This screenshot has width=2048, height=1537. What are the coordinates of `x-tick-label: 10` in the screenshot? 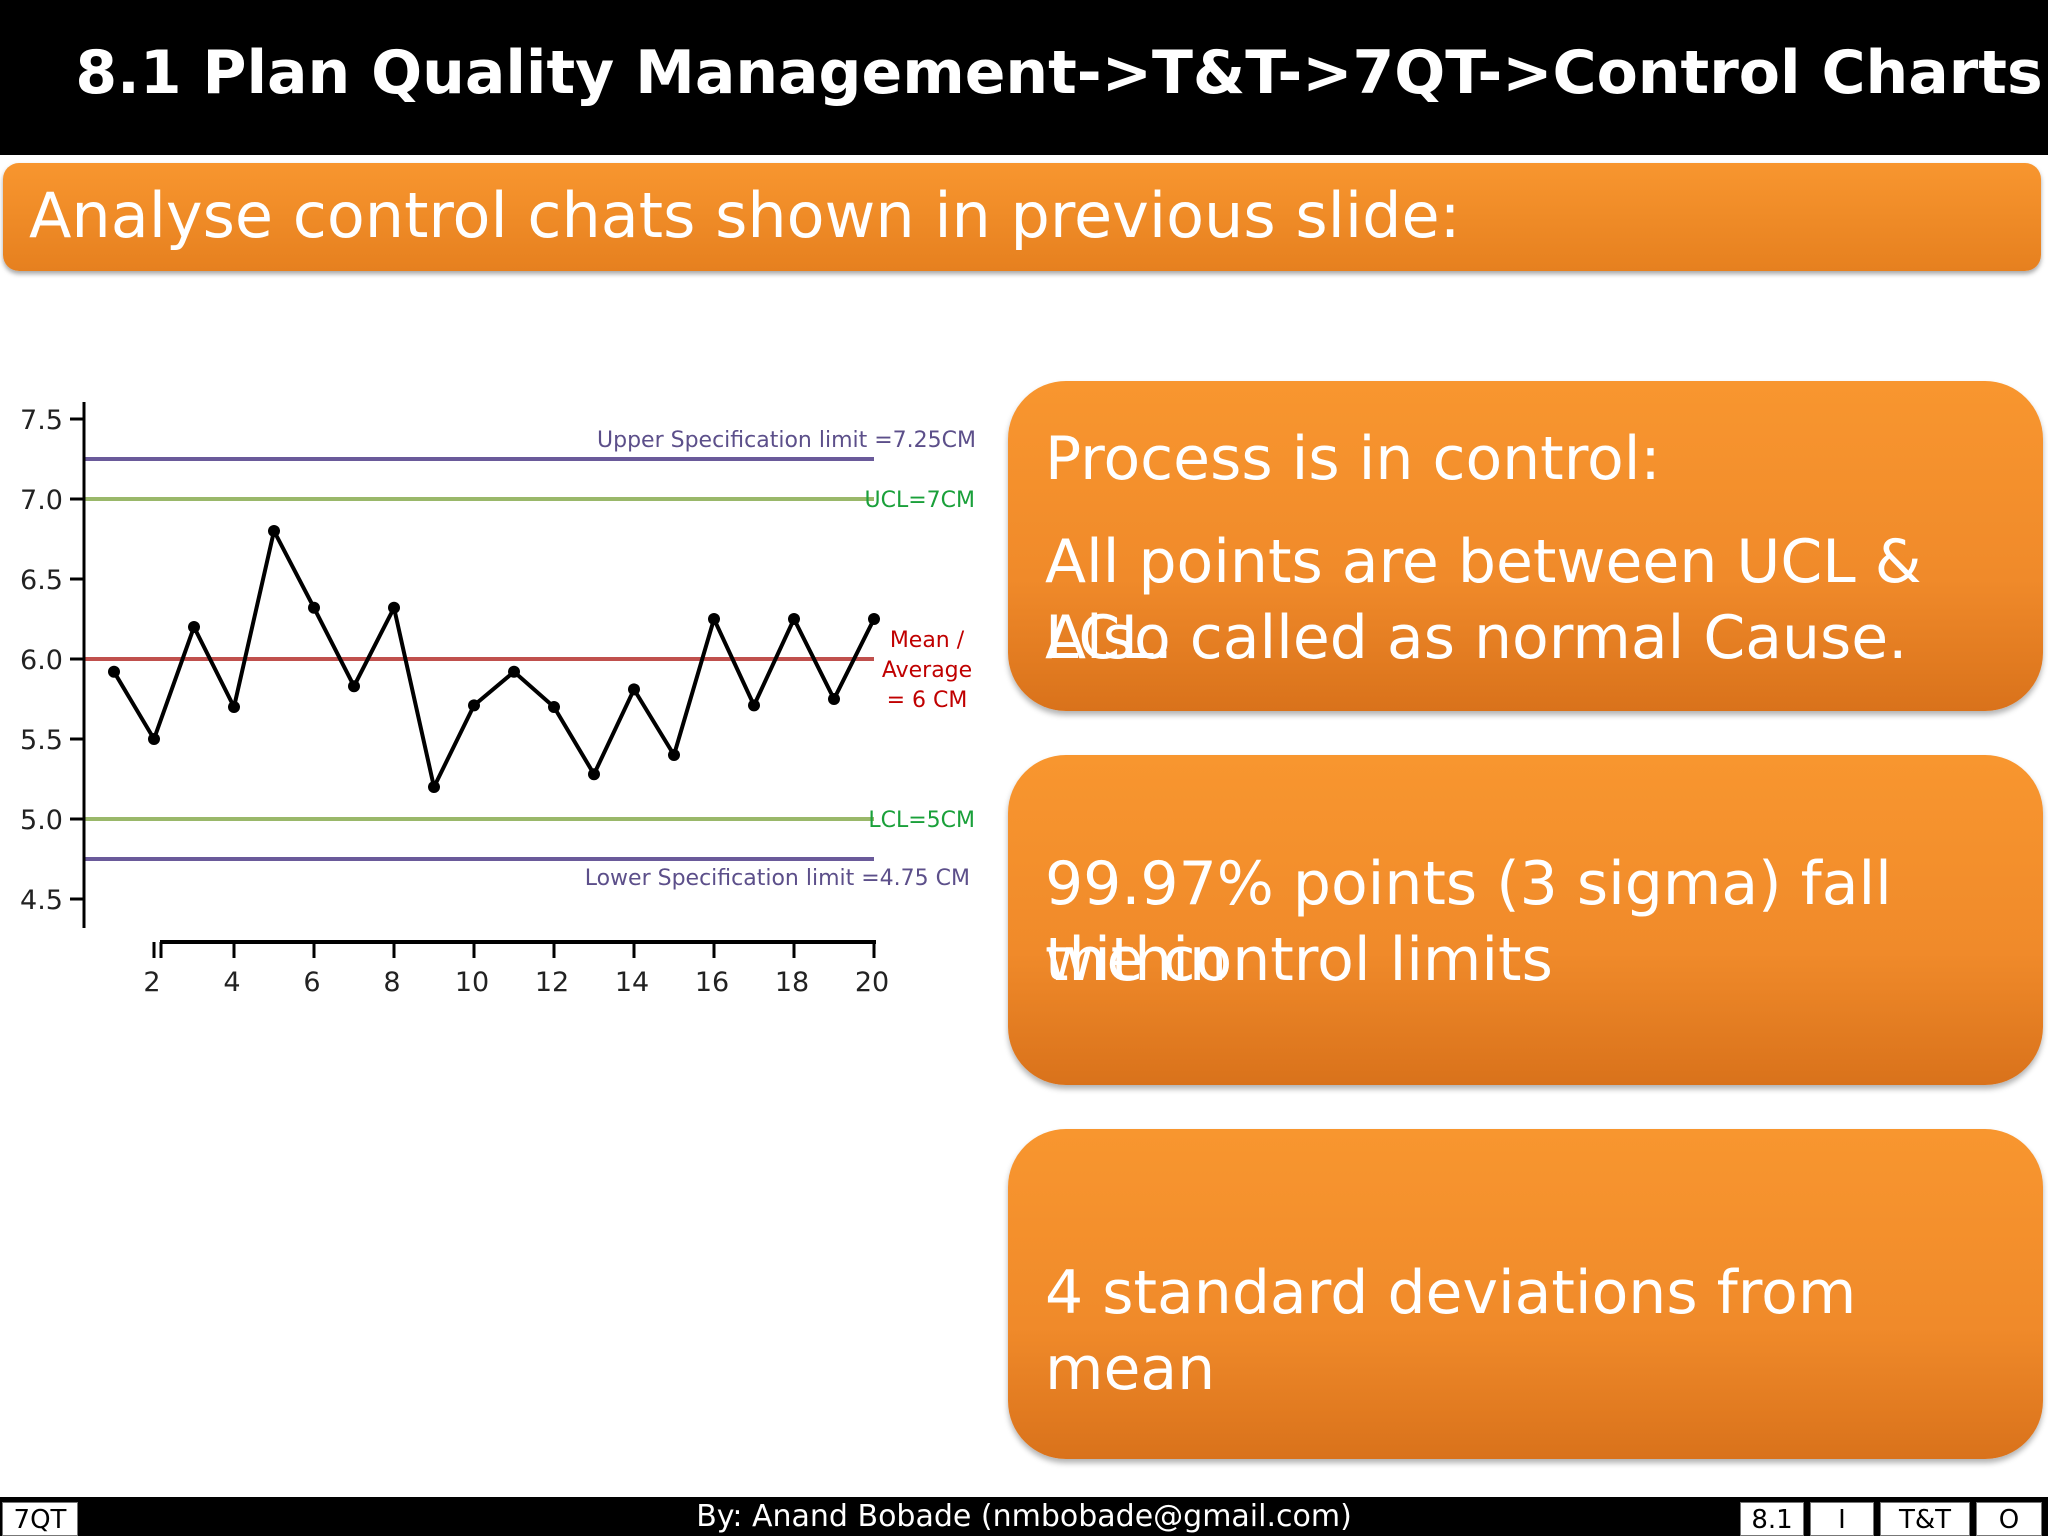 It's located at (472, 982).